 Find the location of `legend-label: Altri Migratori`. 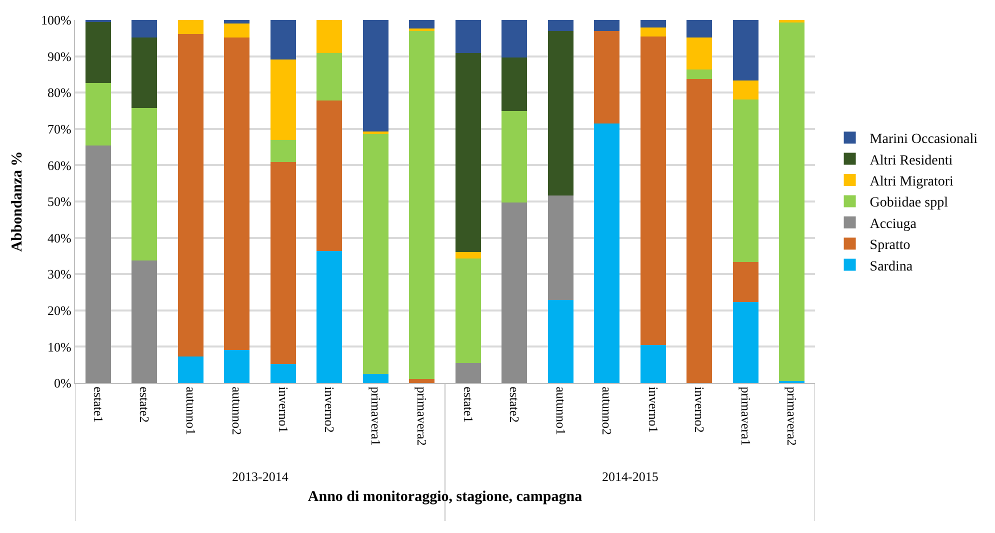

legend-label: Altri Migratori is located at coordinates (912, 182).